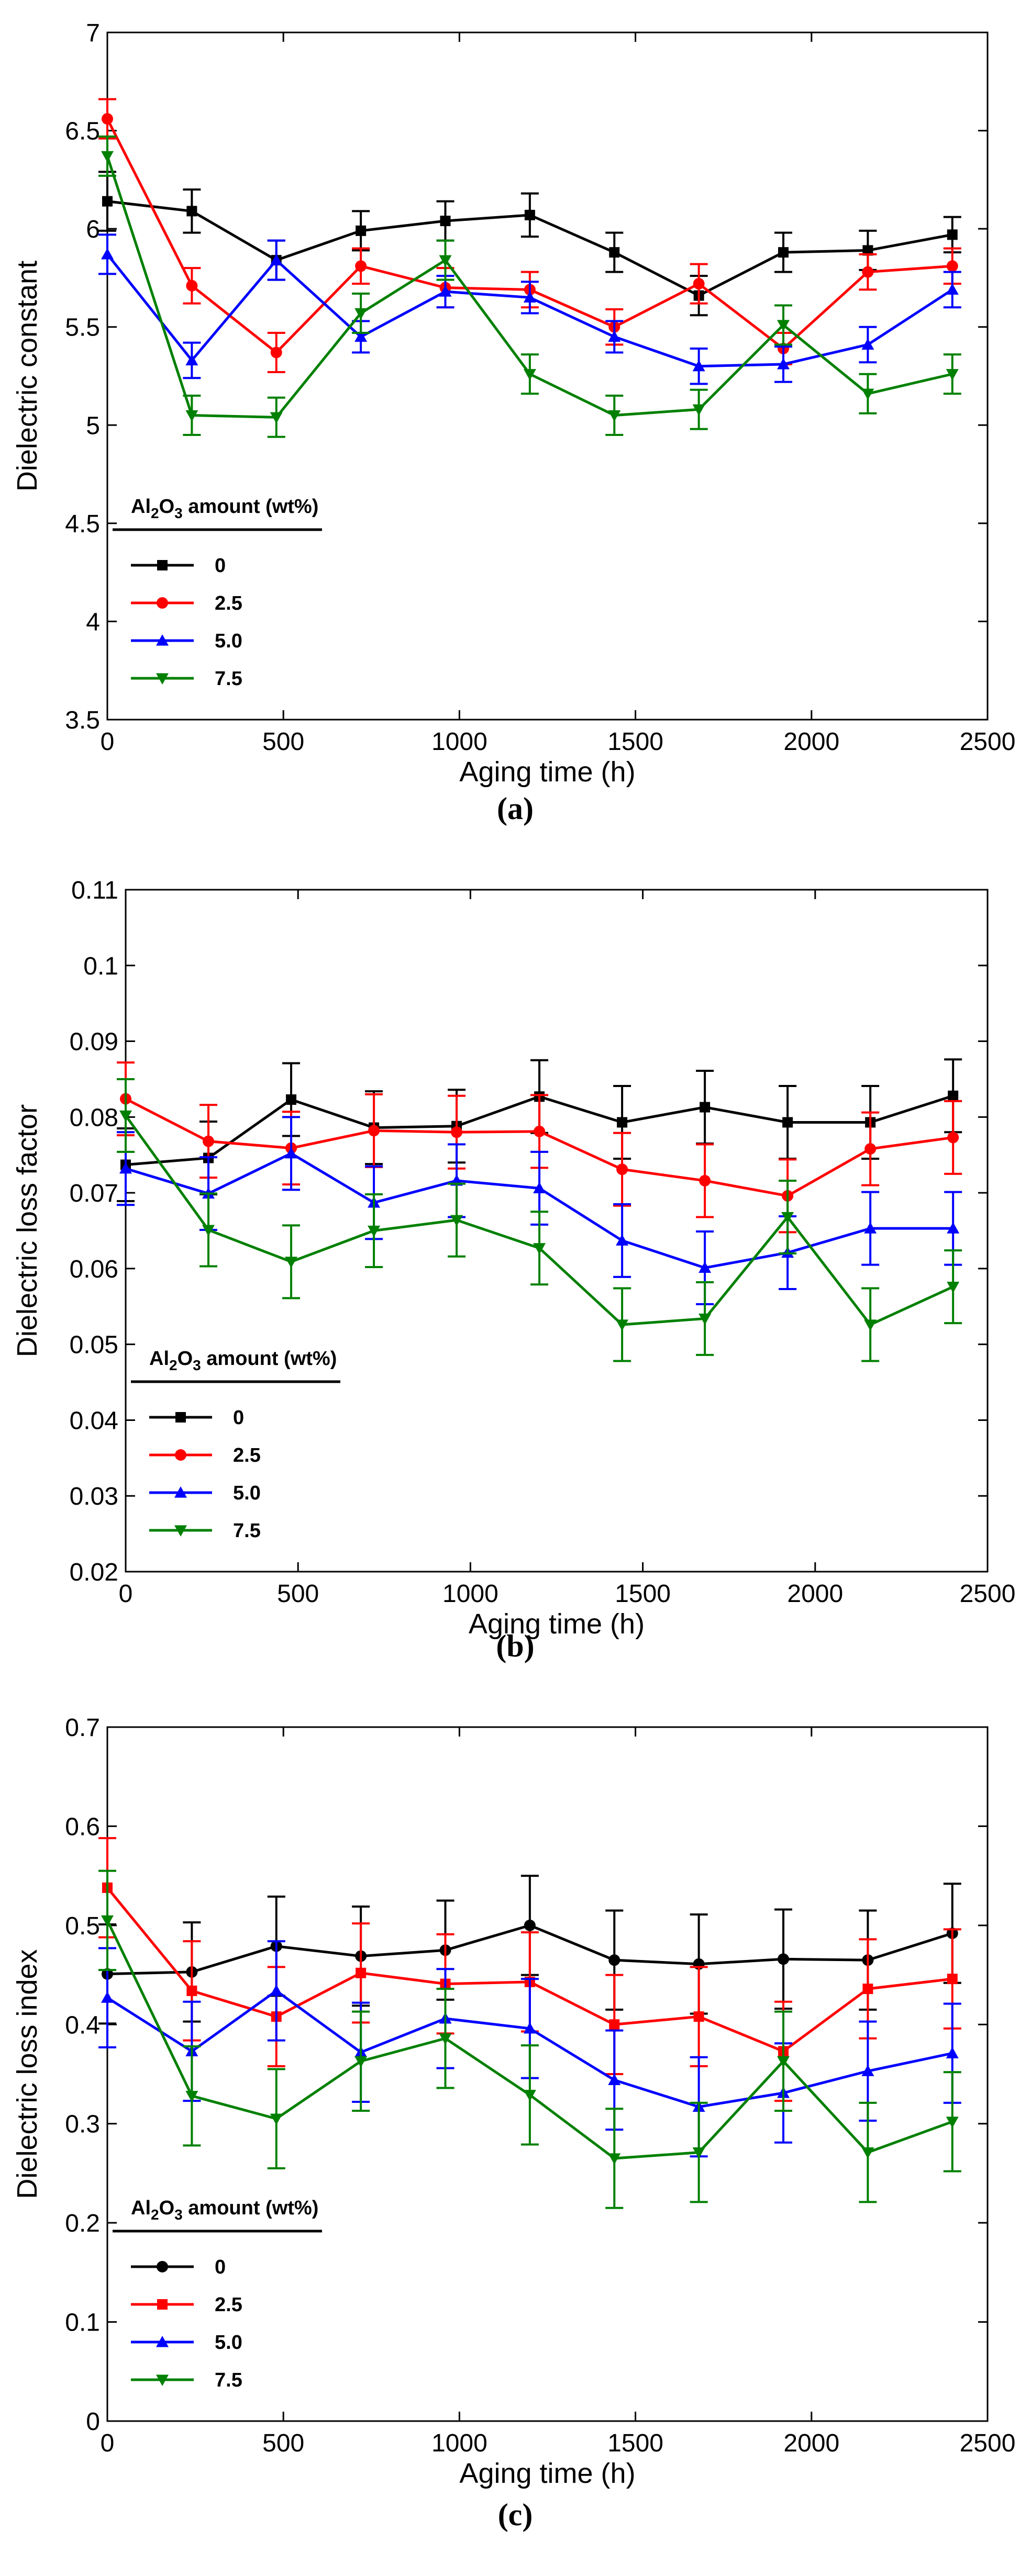 This screenshot has height=2576, width=1031. What do you see at coordinates (228, 641) in the screenshot?
I see `legend-label: 5.0` at bounding box center [228, 641].